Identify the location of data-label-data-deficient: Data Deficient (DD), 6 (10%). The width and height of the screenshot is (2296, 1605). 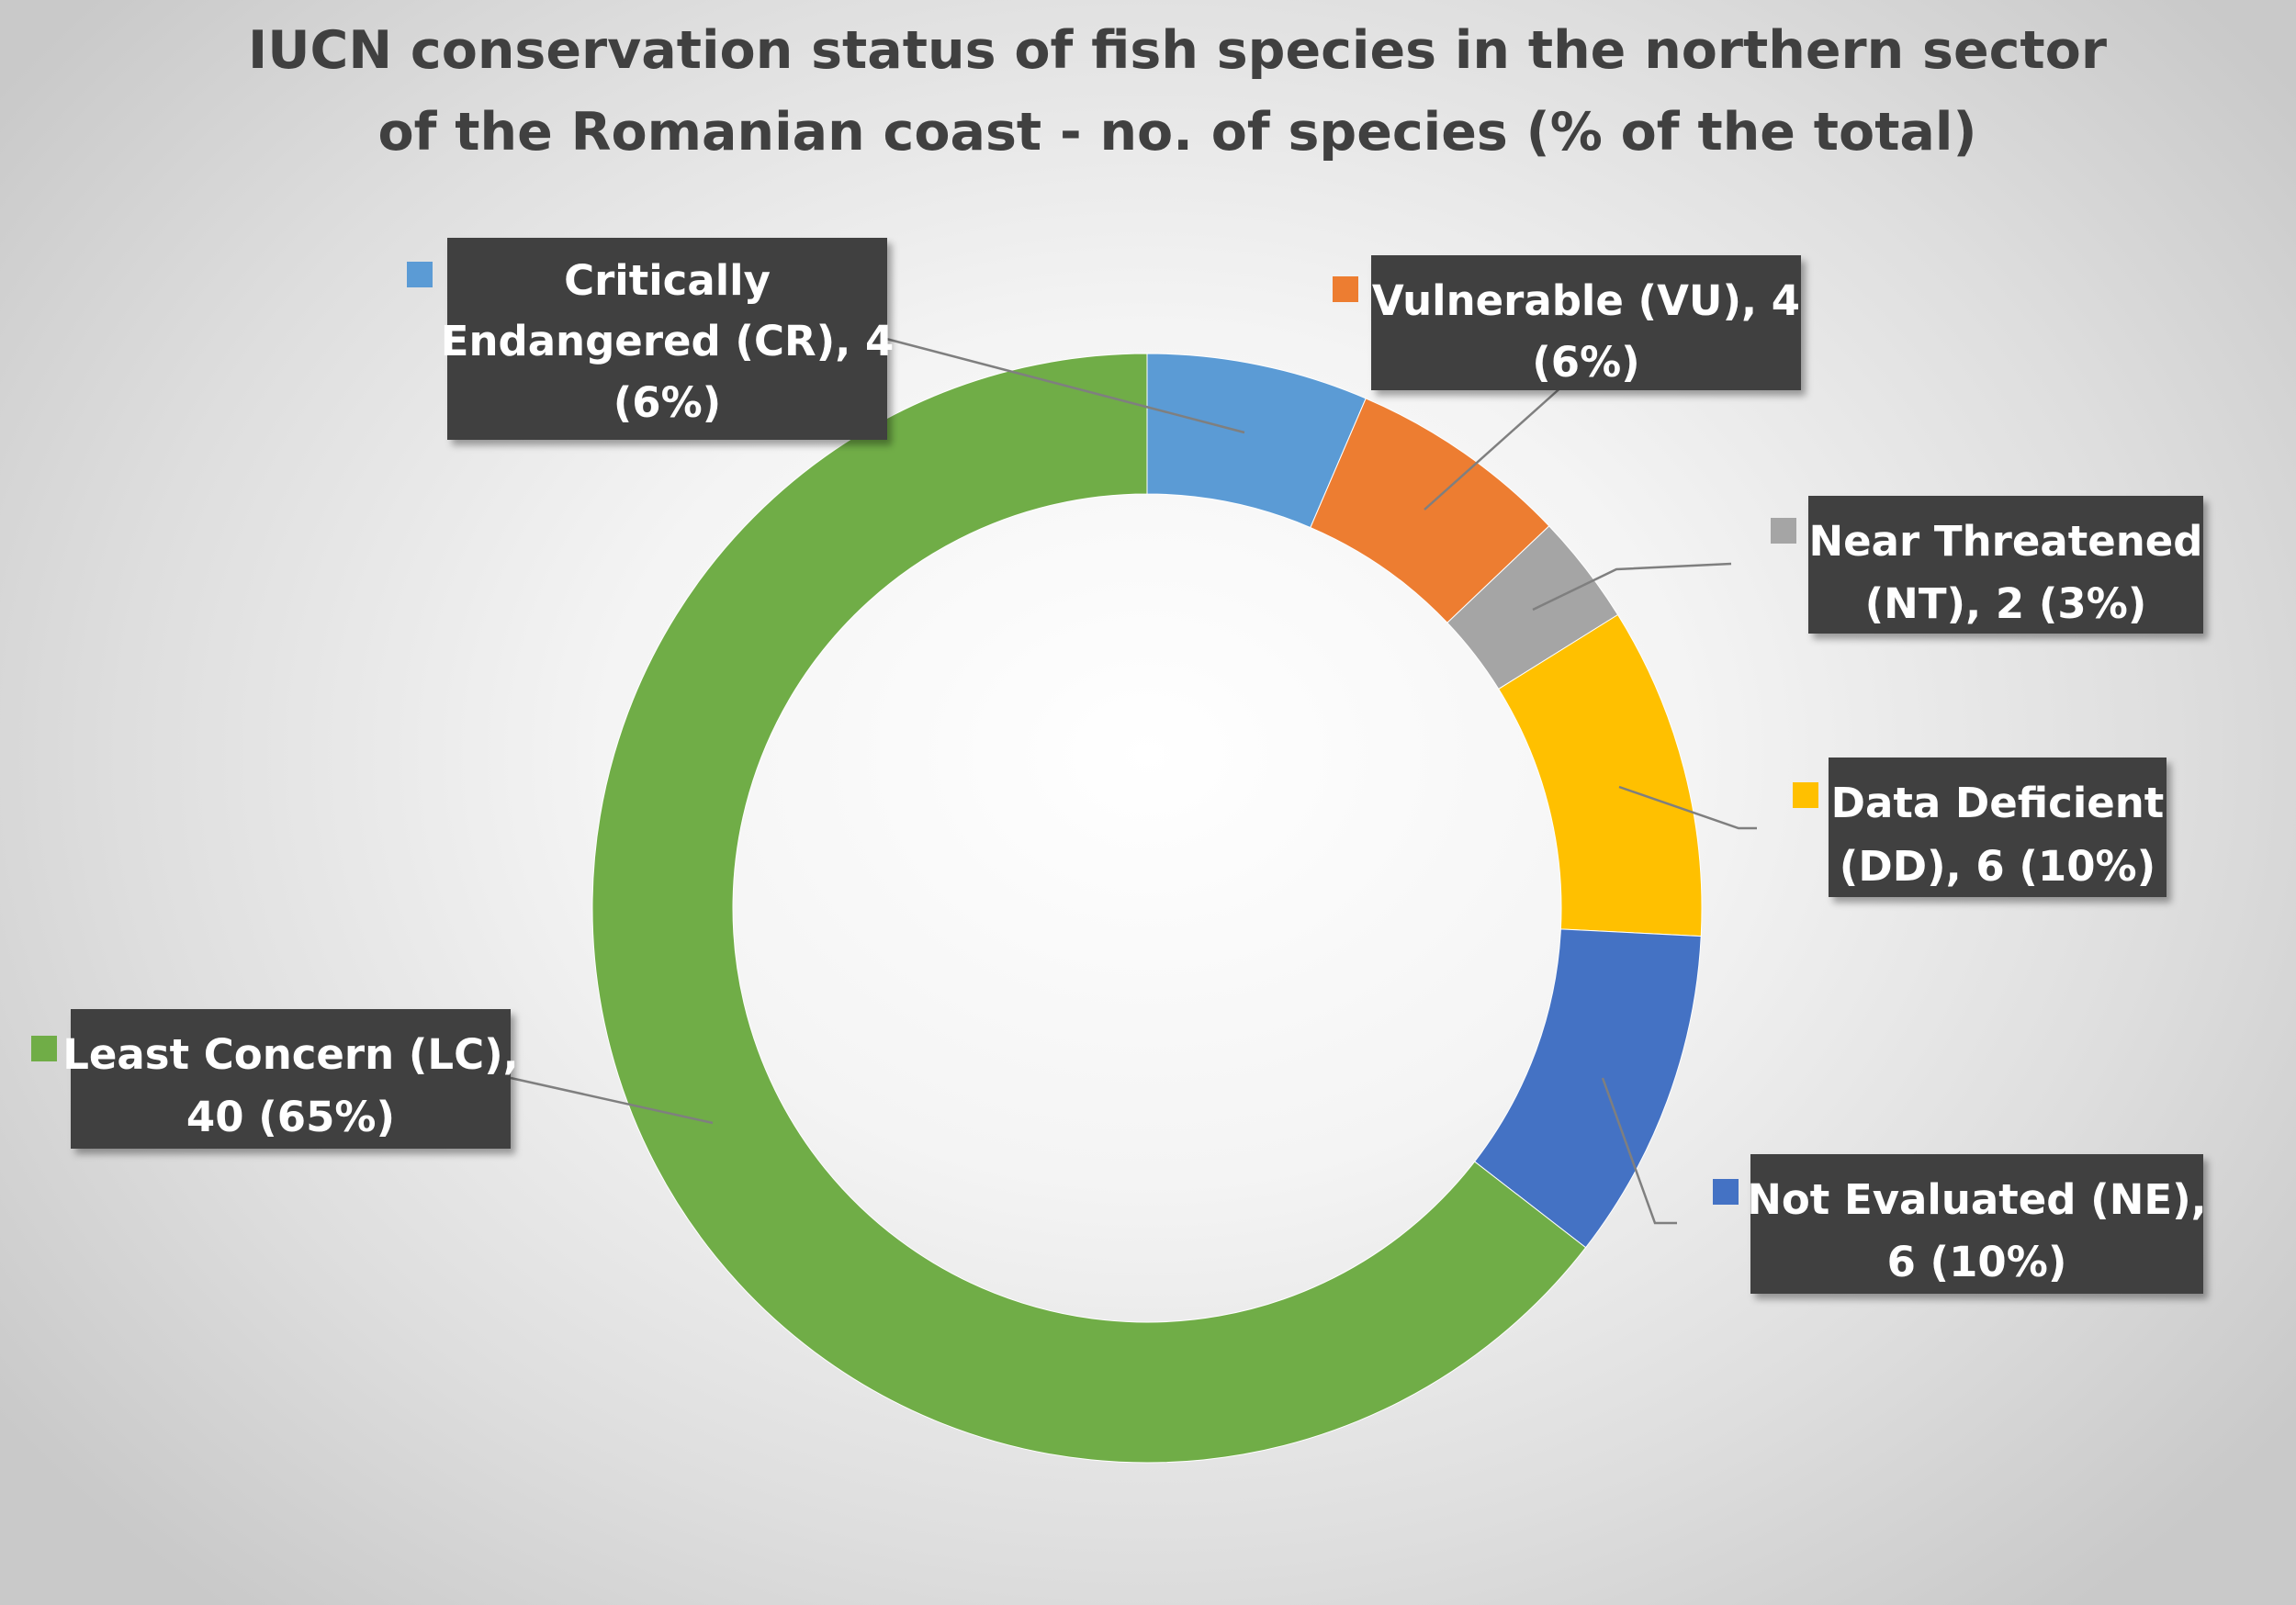
(1980, 827).